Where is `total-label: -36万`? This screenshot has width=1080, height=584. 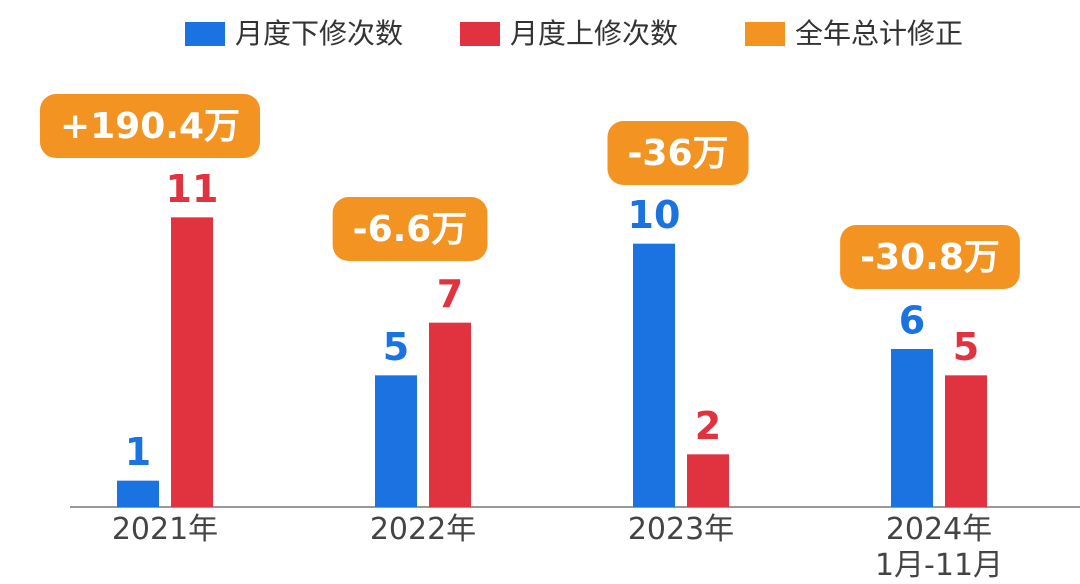 total-label: -36万 is located at coordinates (677, 153).